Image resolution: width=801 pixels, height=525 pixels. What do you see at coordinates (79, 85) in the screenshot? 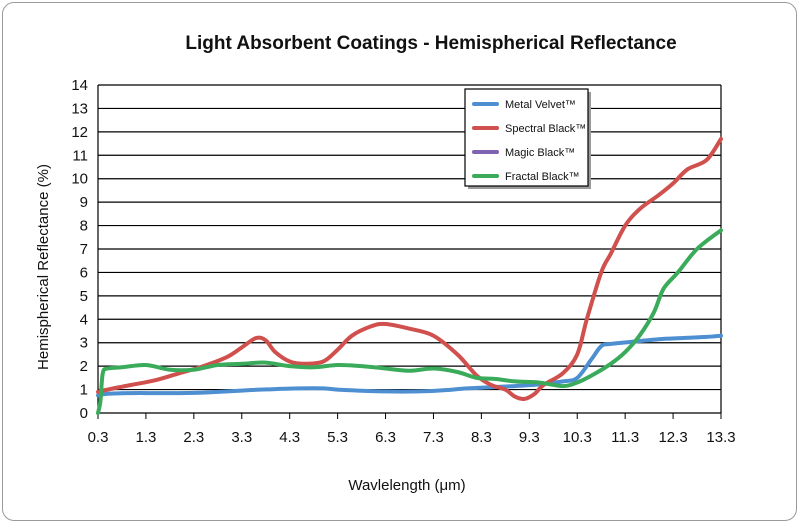
I see `y-tick-label: 14` at bounding box center [79, 85].